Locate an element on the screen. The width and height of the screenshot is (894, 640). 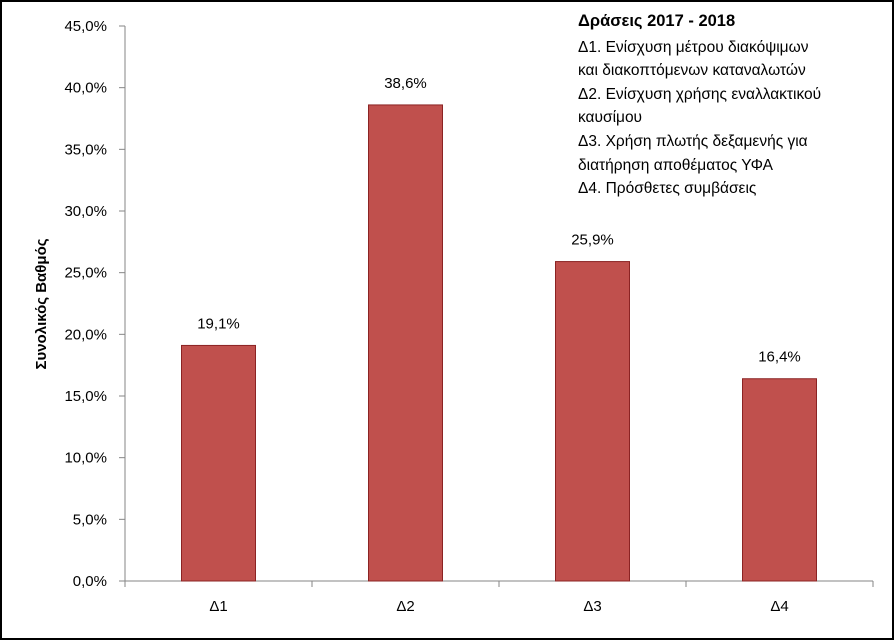
data-label-2: 38,6% is located at coordinates (405, 83).